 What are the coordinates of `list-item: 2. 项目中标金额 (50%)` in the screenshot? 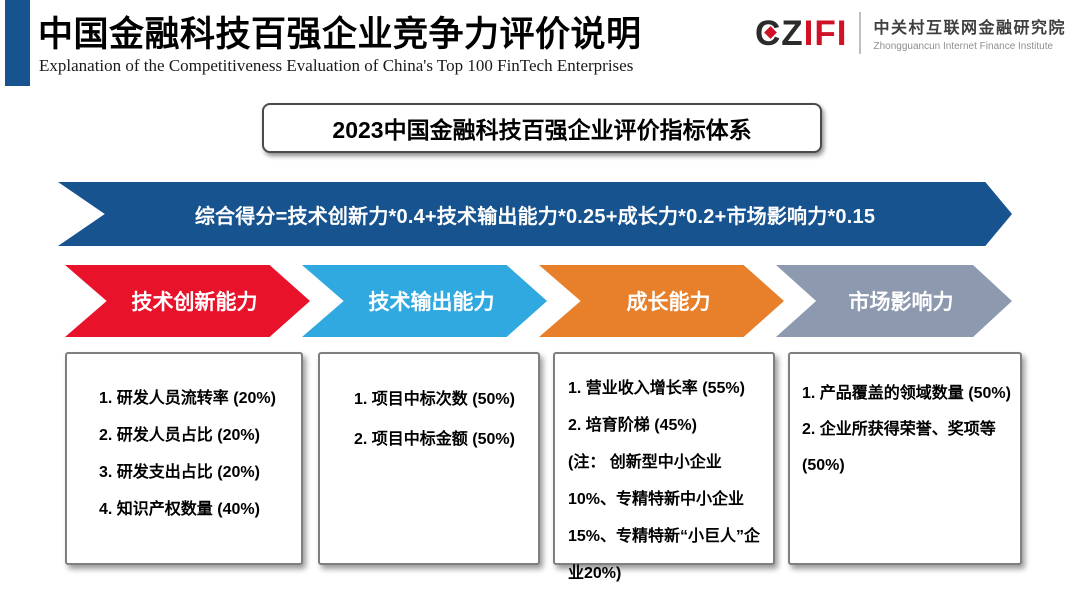 It's located at (434, 439).